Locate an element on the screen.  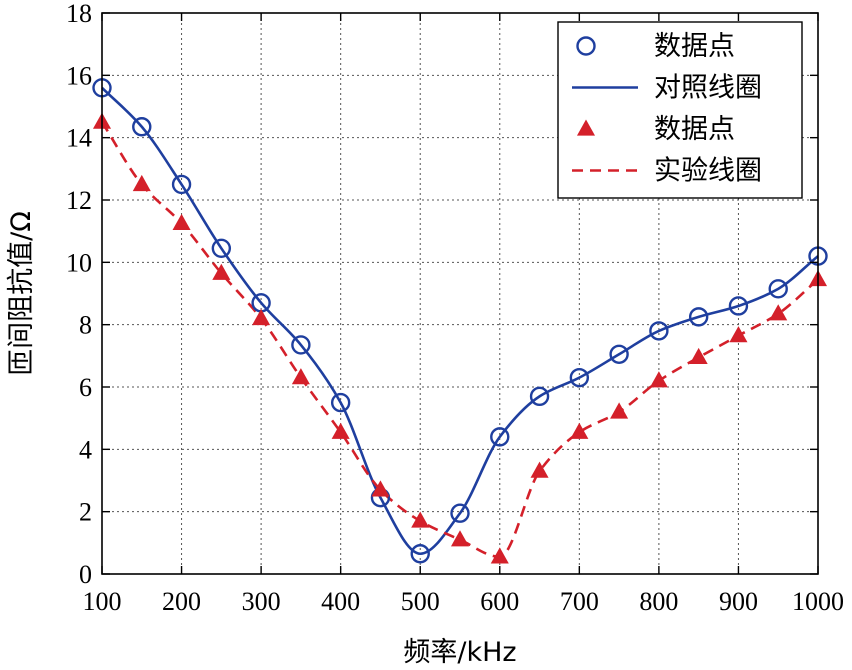
x-tick-label: 700 is located at coordinates (579, 601).